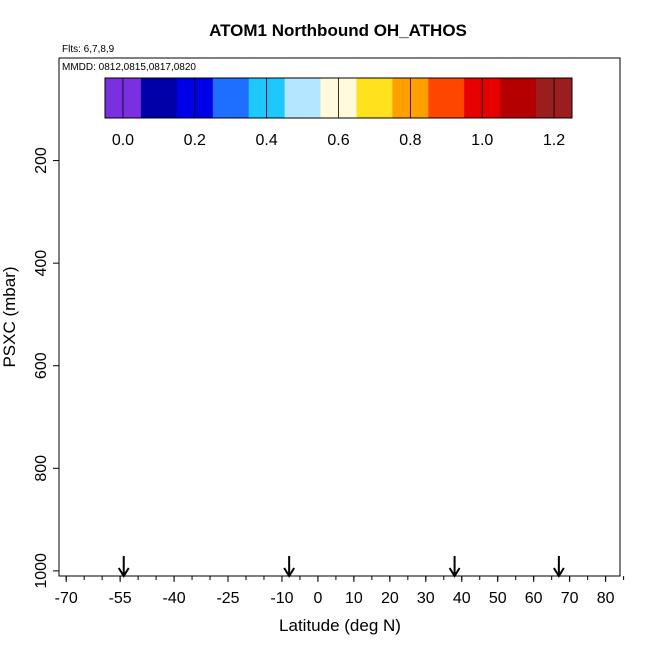 The height and width of the screenshot is (650, 650). What do you see at coordinates (227, 598) in the screenshot?
I see `x-tick-label-3: -25` at bounding box center [227, 598].